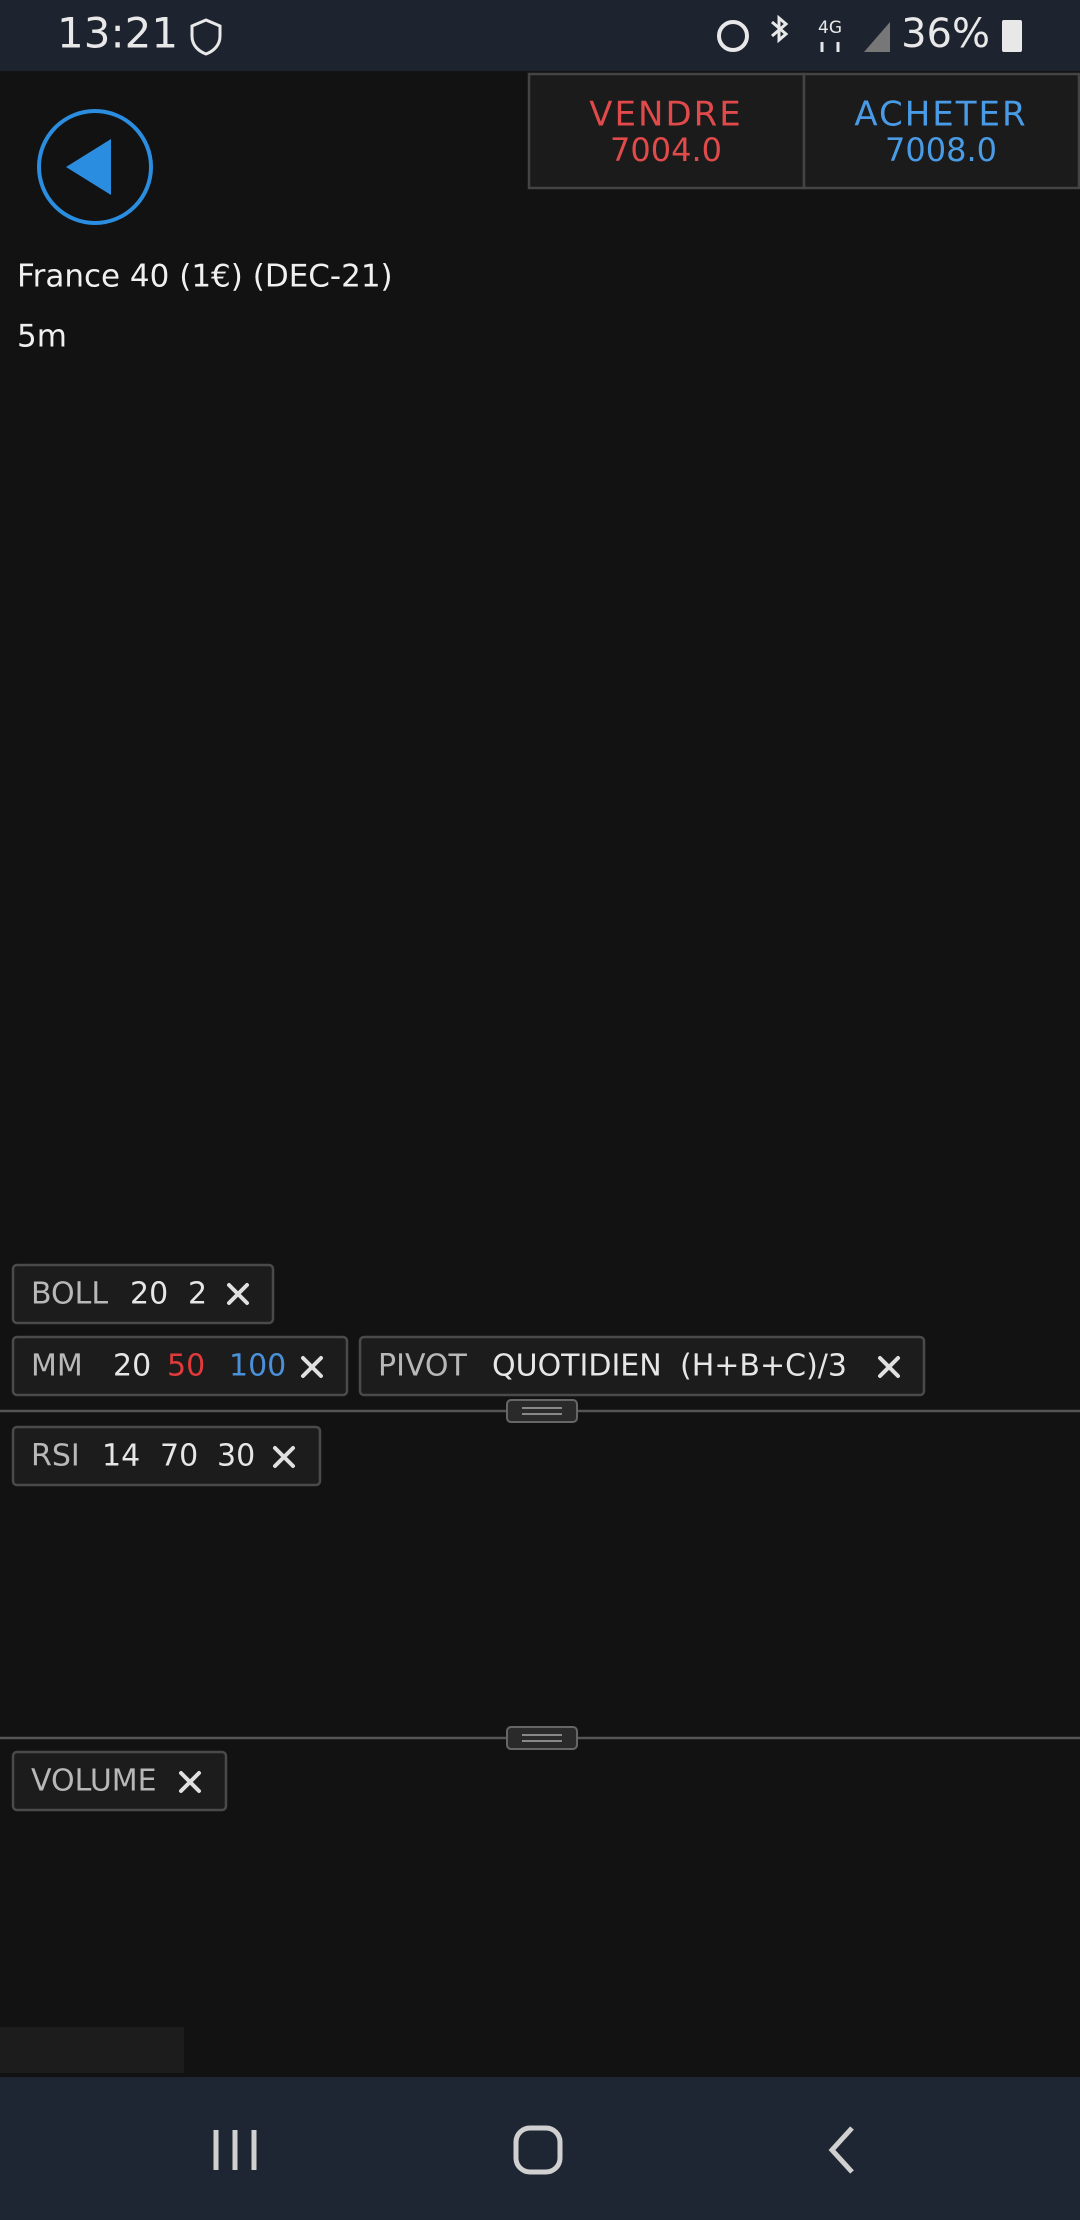 This screenshot has width=1080, height=2220. I want to click on network-type: 4G, so click(830, 28).